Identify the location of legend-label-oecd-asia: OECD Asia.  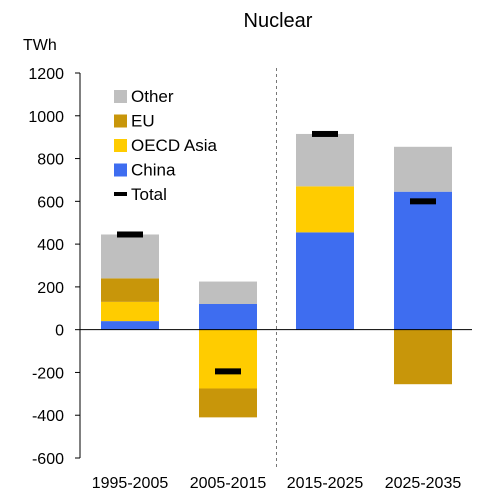
(174, 145).